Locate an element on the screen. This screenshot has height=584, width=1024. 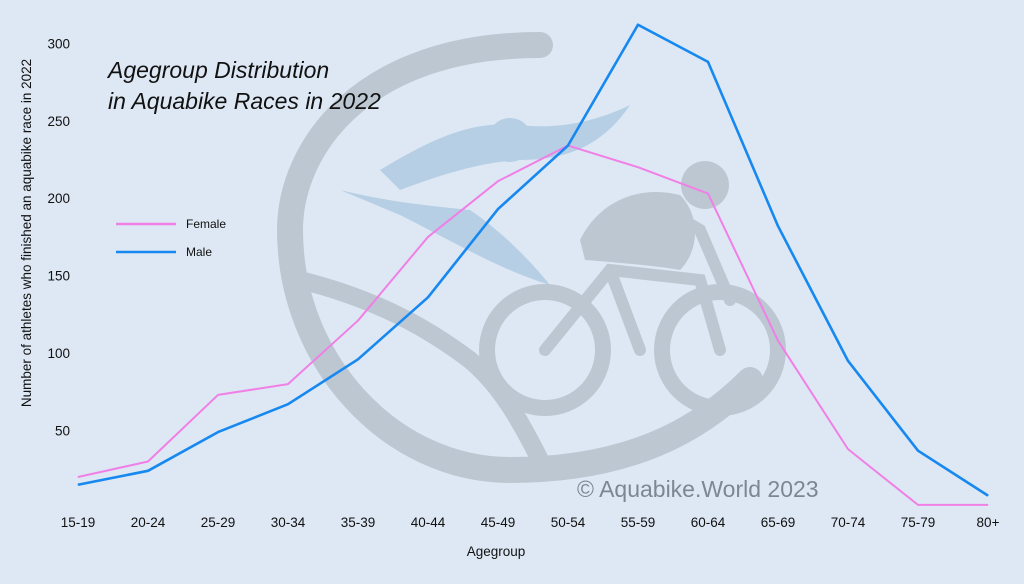
x-tick-label: 50-54 is located at coordinates (568, 522).